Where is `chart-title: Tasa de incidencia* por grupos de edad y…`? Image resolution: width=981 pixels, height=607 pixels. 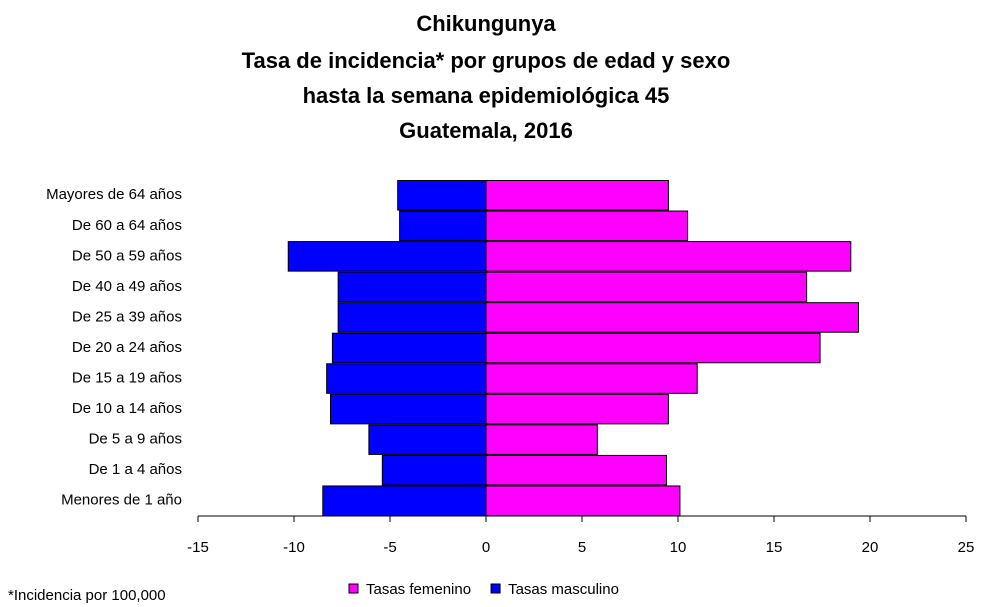 chart-title: Tasa de incidencia* por grupos de edad y… is located at coordinates (486, 60).